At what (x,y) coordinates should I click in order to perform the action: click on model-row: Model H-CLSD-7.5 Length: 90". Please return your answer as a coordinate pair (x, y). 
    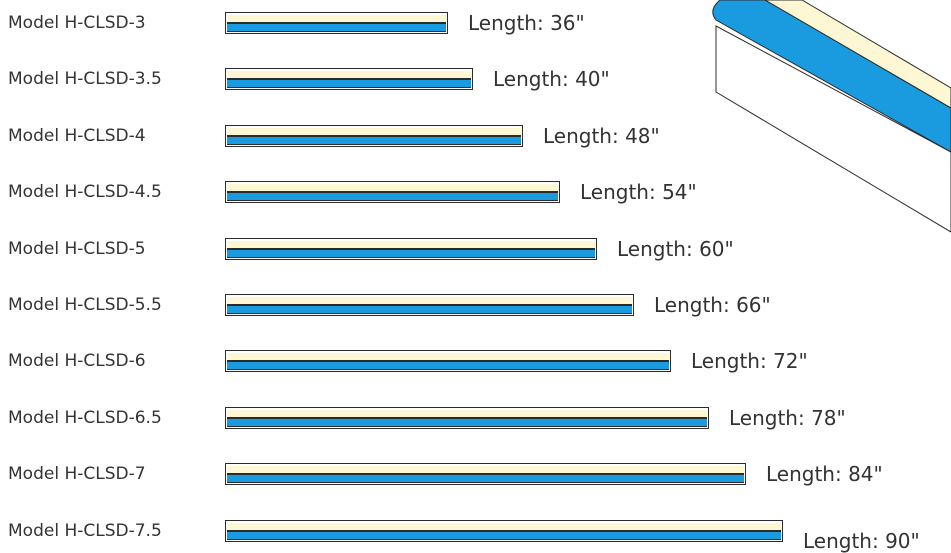
    Looking at the image, I should click on (475, 535).